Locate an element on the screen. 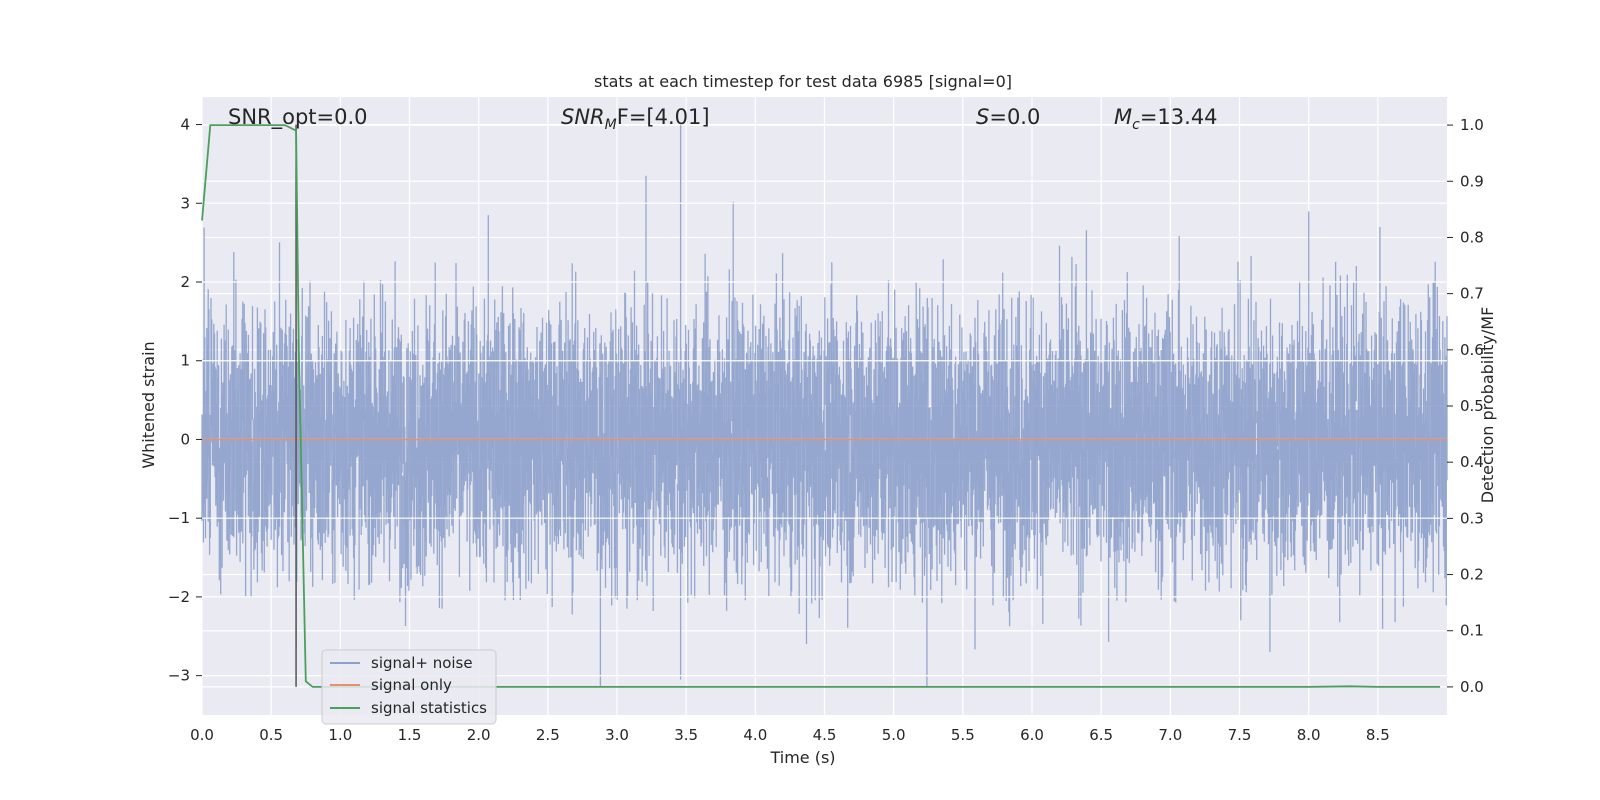 The width and height of the screenshot is (1600, 800). x-tick-label: 6.0 is located at coordinates (1032, 735).